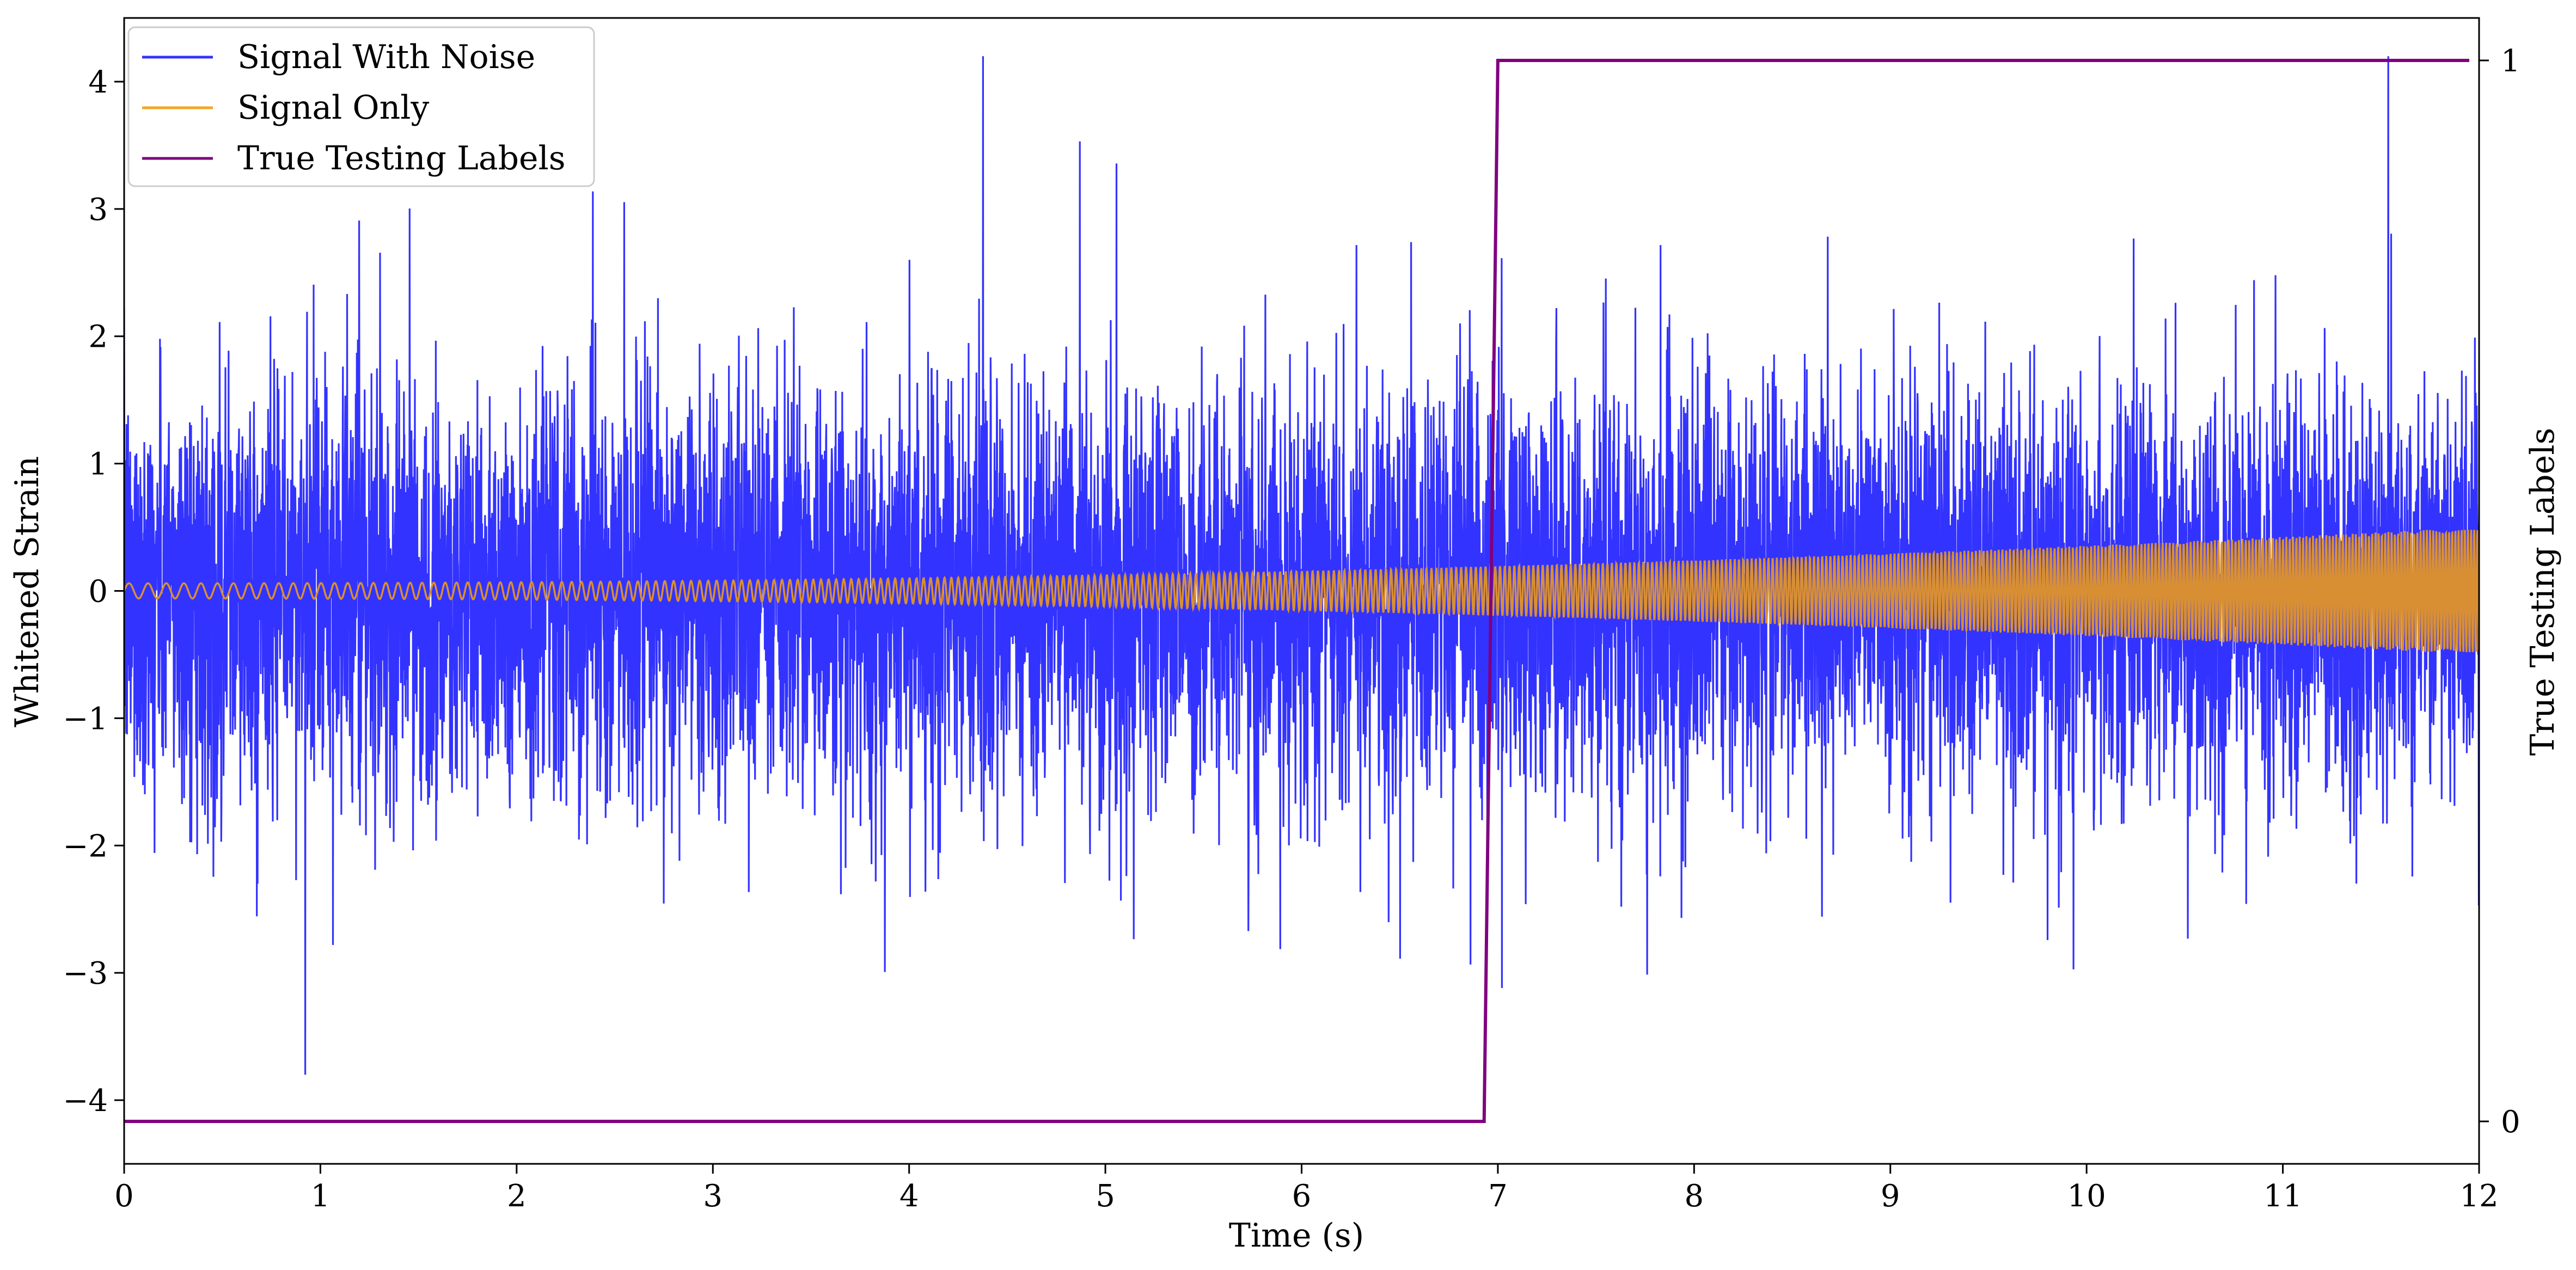 The width and height of the screenshot is (2576, 1270). Describe the element at coordinates (2282, 1196) in the screenshot. I see `x-tick-label: 11` at that location.